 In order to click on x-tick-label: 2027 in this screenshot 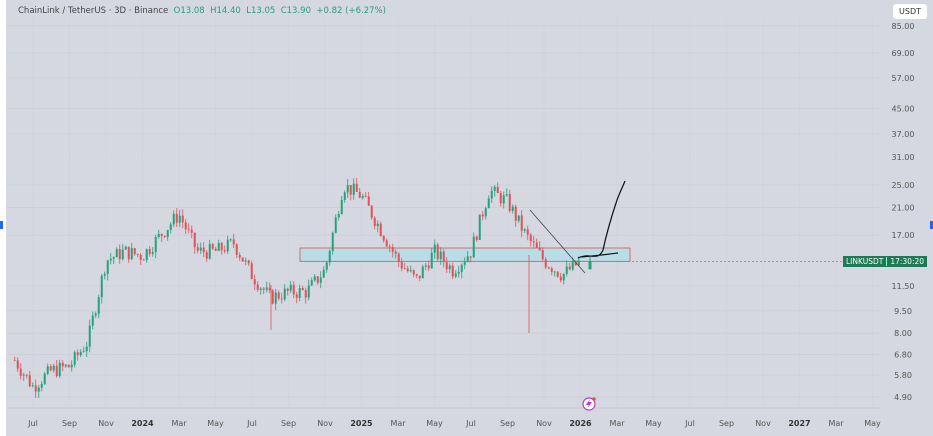, I will do `click(799, 423)`.